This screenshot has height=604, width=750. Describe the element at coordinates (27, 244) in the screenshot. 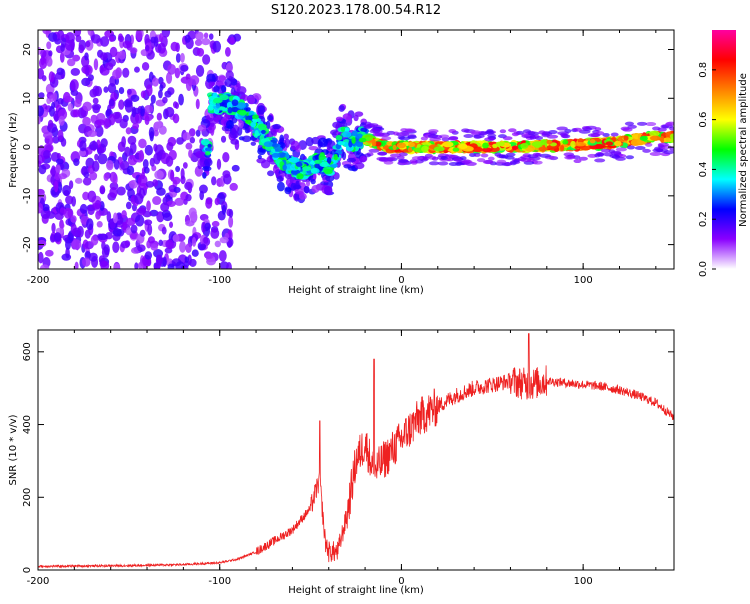

I see `y-tick-label: -20` at that location.